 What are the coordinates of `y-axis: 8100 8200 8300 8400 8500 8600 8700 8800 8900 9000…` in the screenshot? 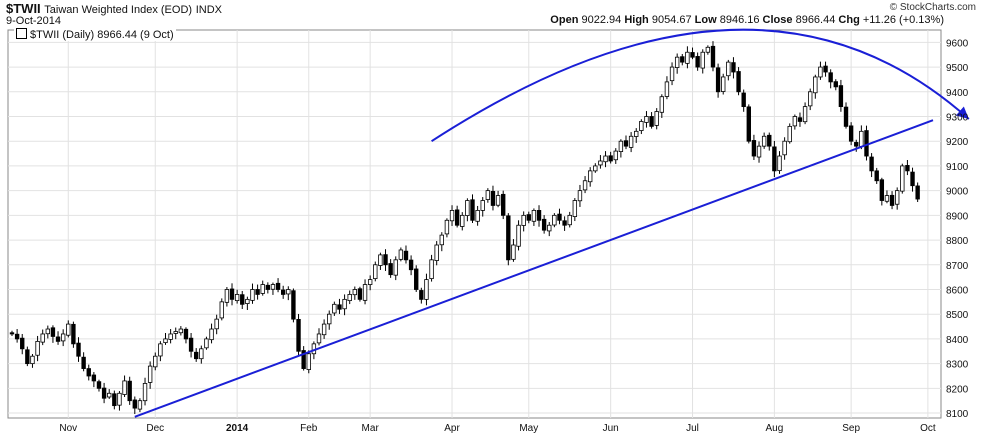 It's located at (957, 229).